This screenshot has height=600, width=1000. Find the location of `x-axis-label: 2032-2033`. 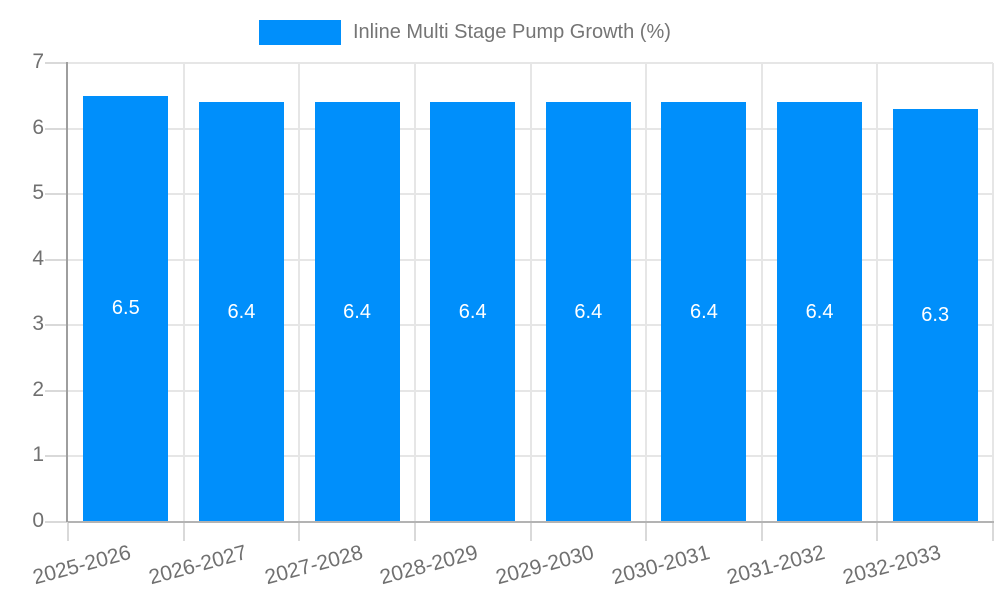

x-axis-label: 2032-2033 is located at coordinates (892, 565).